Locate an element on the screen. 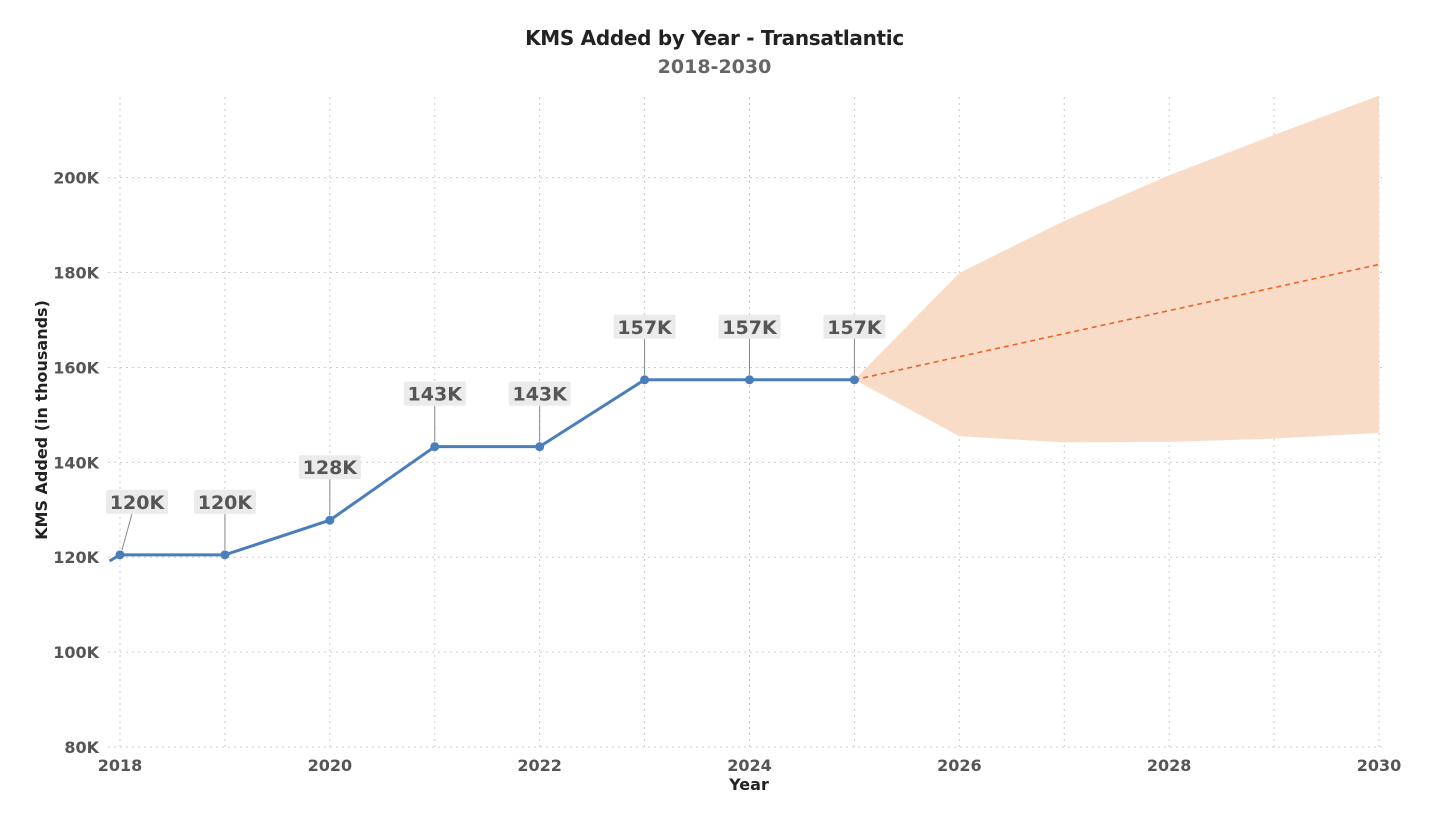 Image resolution: width=1429 pixels, height=825 pixels. y-tick-label: 80K is located at coordinates (81, 747).